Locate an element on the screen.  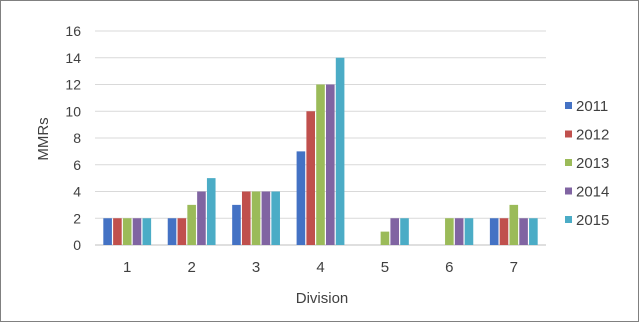
y-tick-label: 0 is located at coordinates (77, 245).